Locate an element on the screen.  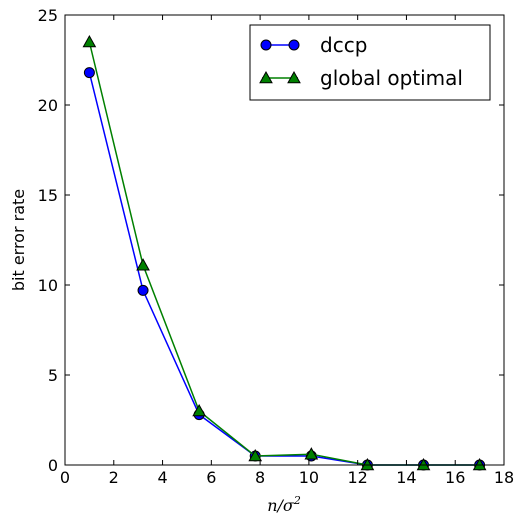
legend-label: global optimal is located at coordinates (391, 78).